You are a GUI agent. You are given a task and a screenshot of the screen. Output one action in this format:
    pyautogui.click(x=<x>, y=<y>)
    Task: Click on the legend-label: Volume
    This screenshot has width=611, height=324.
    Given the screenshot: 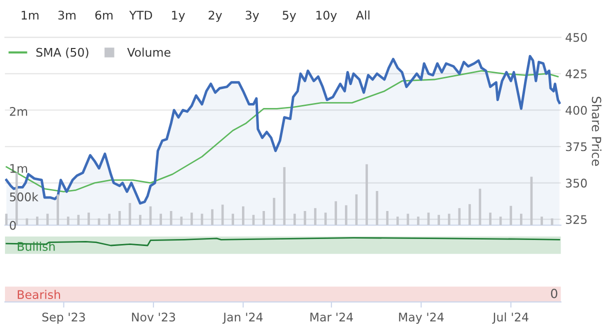 What is the action you would take?
    pyautogui.click(x=148, y=52)
    